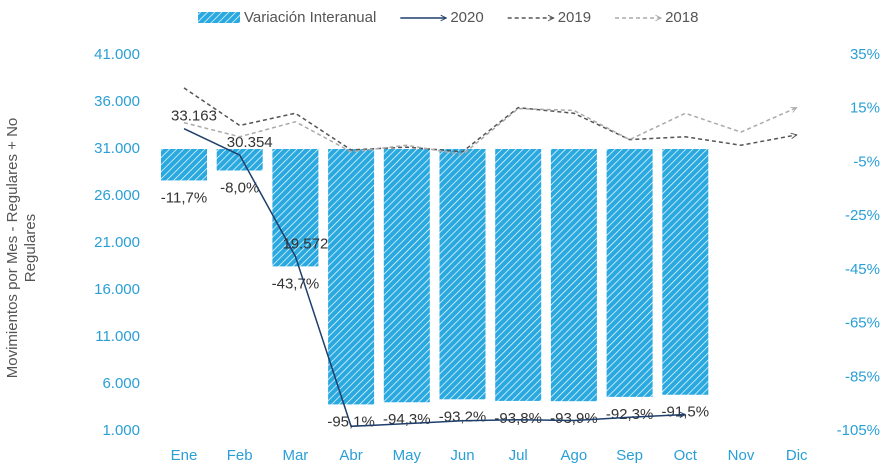 The height and width of the screenshot is (472, 895). I want to click on x-tick-label: Oct, so click(686, 455).